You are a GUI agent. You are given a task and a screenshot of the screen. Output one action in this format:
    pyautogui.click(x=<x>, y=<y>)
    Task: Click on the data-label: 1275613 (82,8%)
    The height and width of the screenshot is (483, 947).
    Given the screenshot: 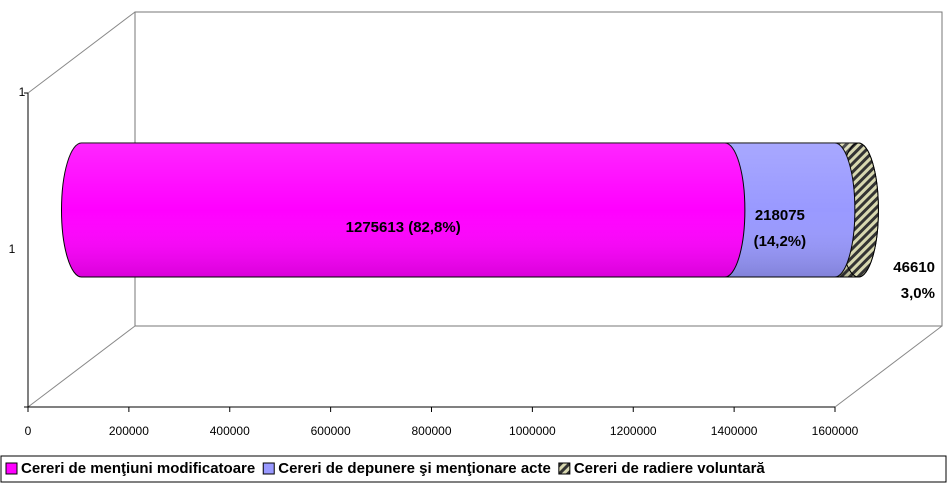 What is the action you would take?
    pyautogui.click(x=403, y=227)
    